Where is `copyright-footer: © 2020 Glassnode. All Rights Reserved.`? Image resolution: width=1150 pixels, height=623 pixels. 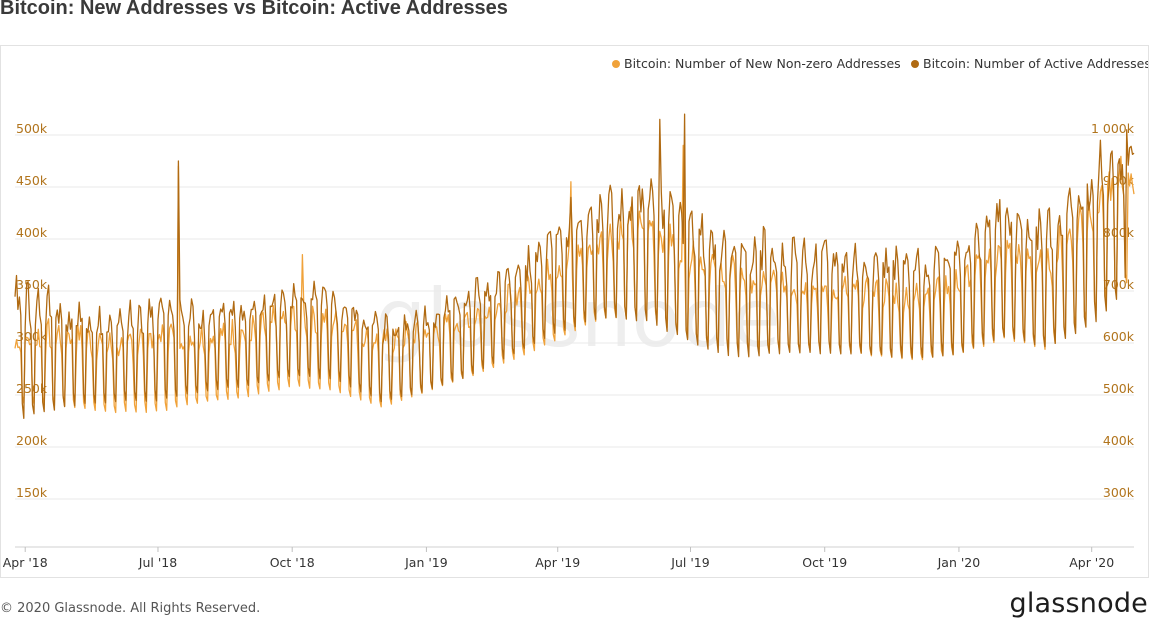
copyright-footer: © 2020 Glassnode. All Rights Reserved. is located at coordinates (130, 608).